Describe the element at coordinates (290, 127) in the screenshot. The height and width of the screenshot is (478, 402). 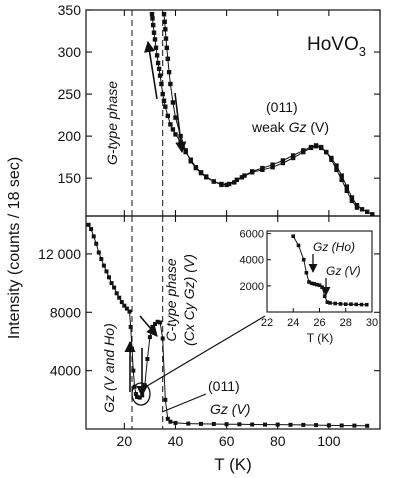
I see `weak-gz-label: weak Gz (V)` at that location.